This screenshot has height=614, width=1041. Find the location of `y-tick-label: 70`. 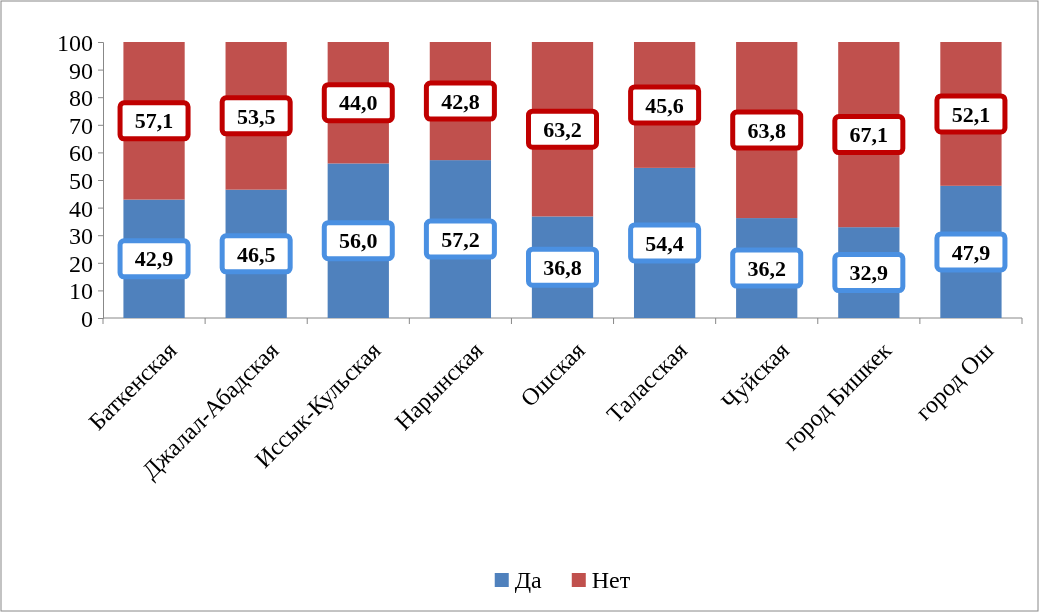

y-tick-label: 70 is located at coordinates (81, 125).